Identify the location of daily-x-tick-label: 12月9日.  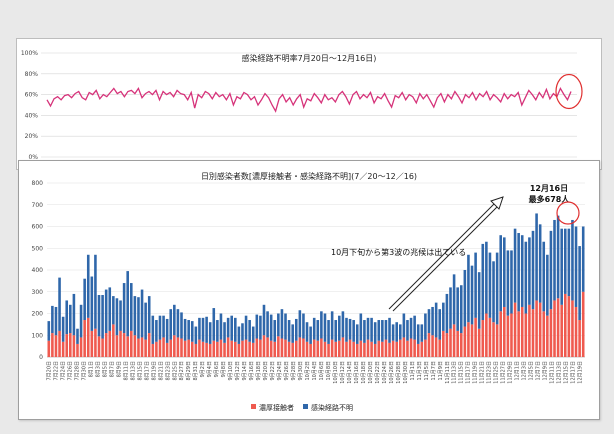
(546, 371).